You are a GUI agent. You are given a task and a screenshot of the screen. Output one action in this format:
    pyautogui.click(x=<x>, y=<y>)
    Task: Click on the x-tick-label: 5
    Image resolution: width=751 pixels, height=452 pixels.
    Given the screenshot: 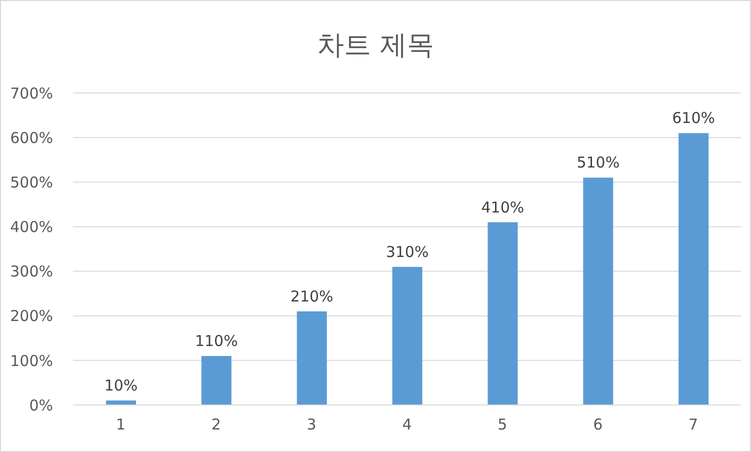 What is the action you would take?
    pyautogui.click(x=503, y=425)
    